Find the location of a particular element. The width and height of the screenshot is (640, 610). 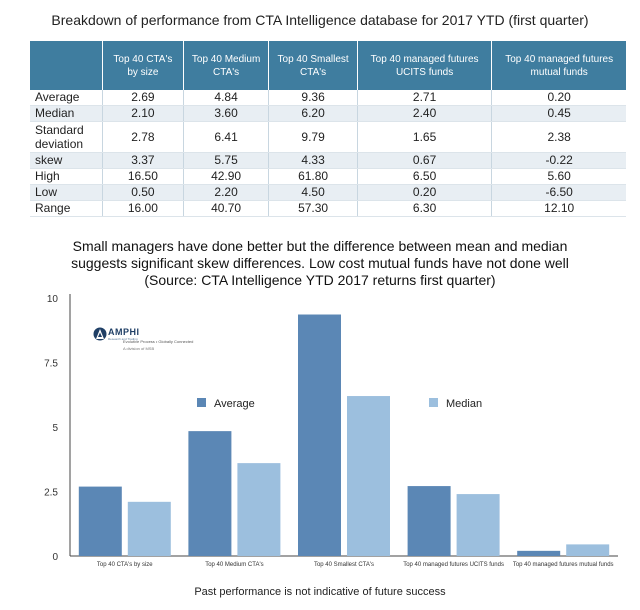

table-header-corner is located at coordinates (66, 65).